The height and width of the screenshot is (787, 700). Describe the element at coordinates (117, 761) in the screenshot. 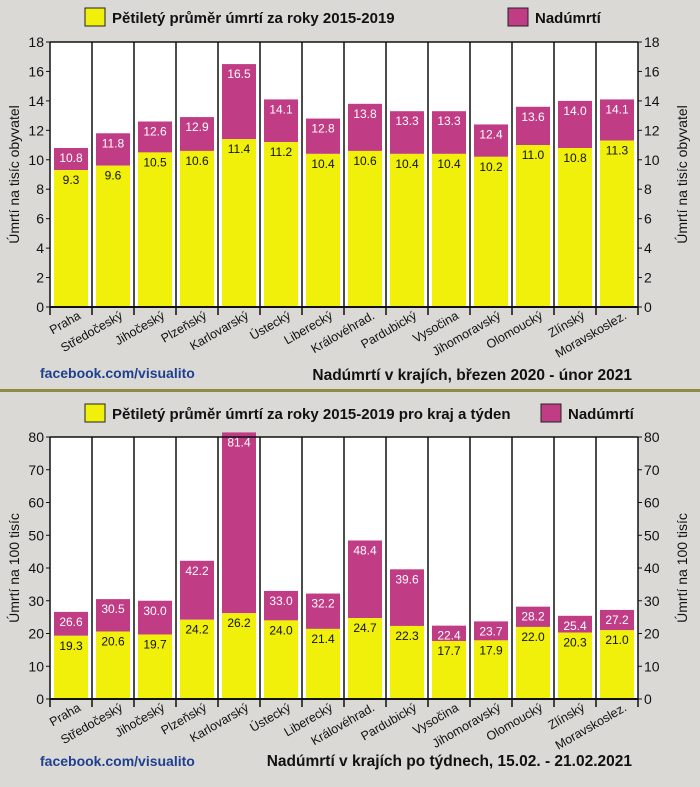

I see `source-label: facebook.com/visualito` at that location.